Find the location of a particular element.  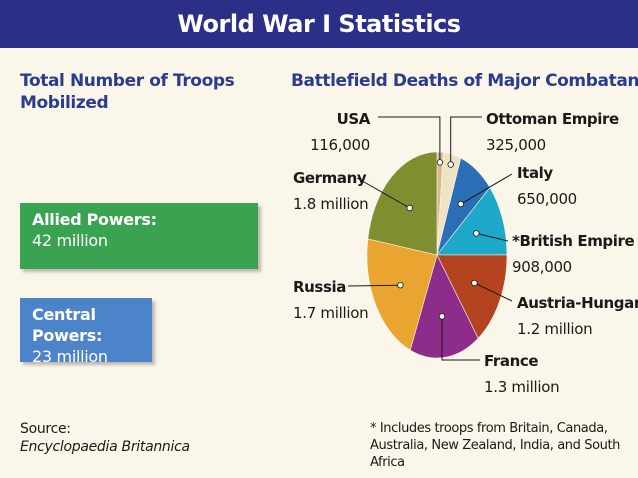

slice-label-ottoman-empire: Ottoman Empire is located at coordinates (552, 119).